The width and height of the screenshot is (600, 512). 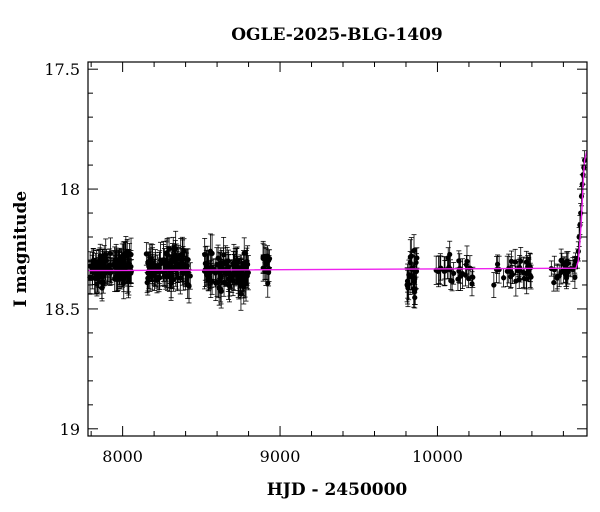 I want to click on chart-title: OGLE-2025-BLG-1409, so click(x=337, y=35).